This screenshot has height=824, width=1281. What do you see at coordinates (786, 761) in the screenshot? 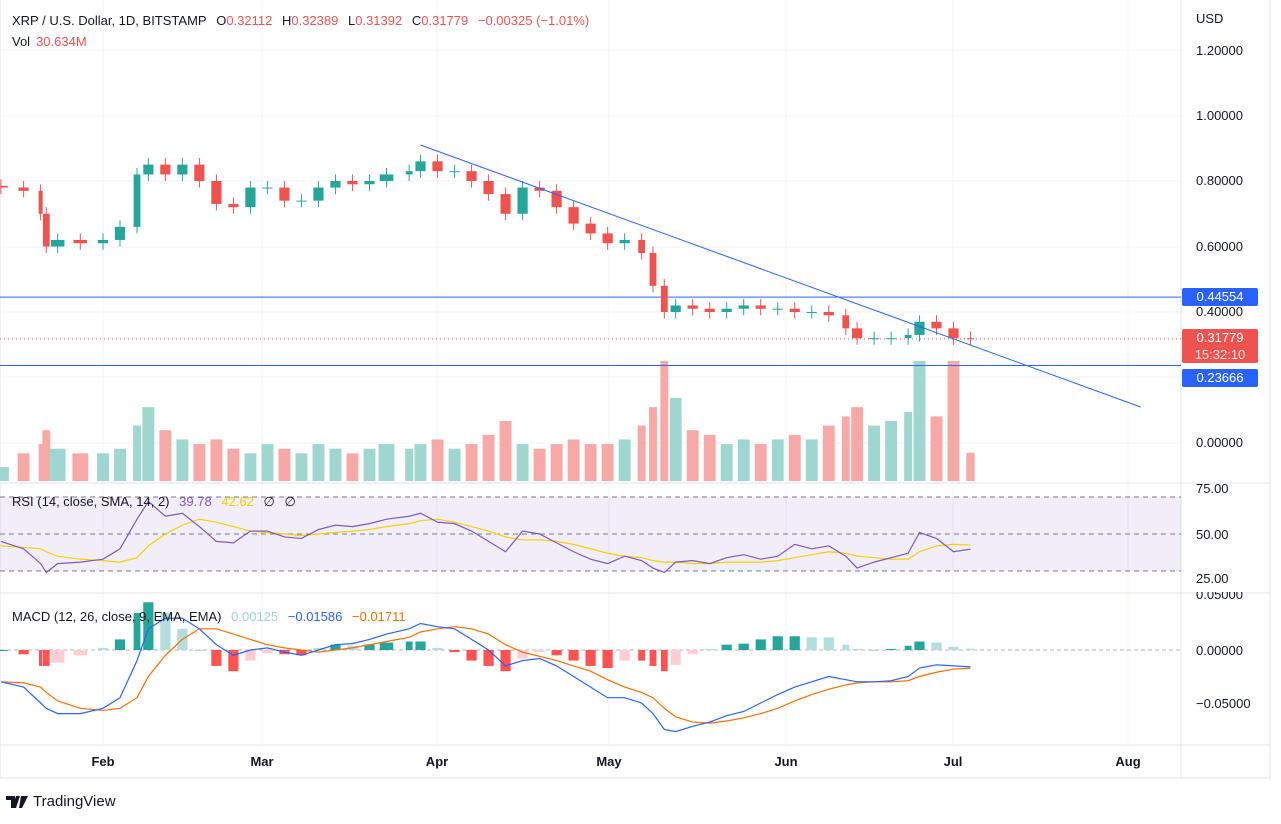
I see `time-label: Jun` at bounding box center [786, 761].